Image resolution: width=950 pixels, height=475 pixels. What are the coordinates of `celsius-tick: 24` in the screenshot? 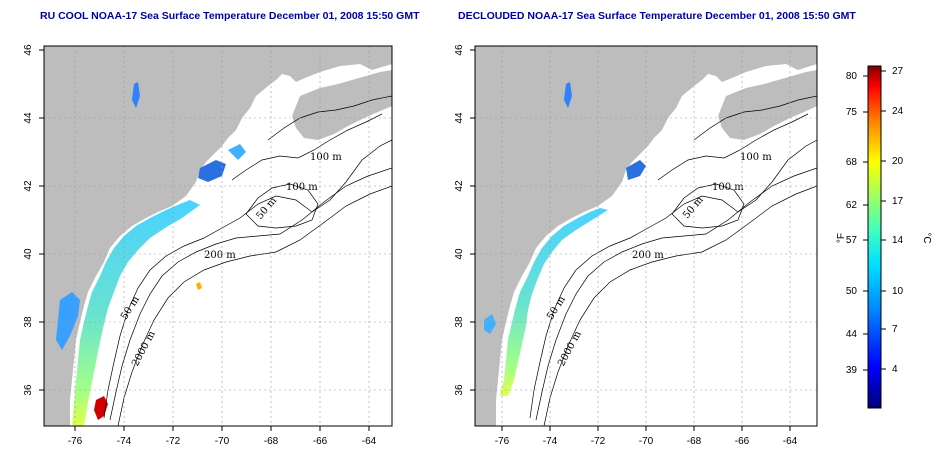 It's located at (898, 111).